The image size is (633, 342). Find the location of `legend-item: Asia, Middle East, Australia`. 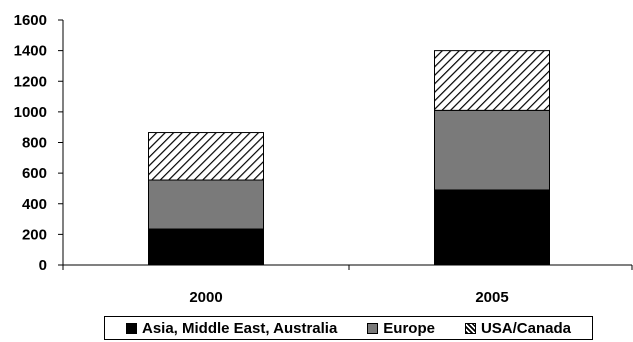

legend-item: Asia, Middle East, Australia is located at coordinates (231, 328).